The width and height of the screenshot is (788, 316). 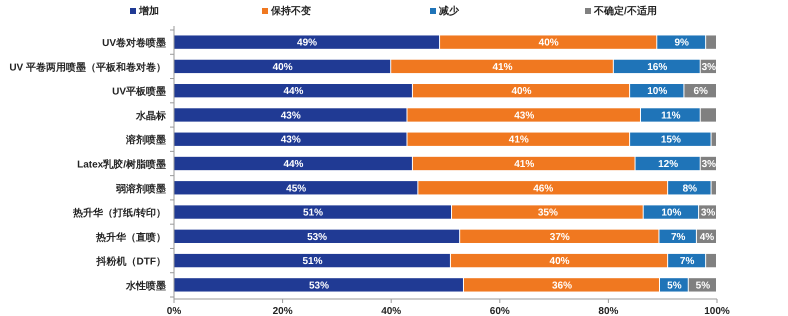 I want to click on x-tick-label: 0%, so click(x=174, y=311).